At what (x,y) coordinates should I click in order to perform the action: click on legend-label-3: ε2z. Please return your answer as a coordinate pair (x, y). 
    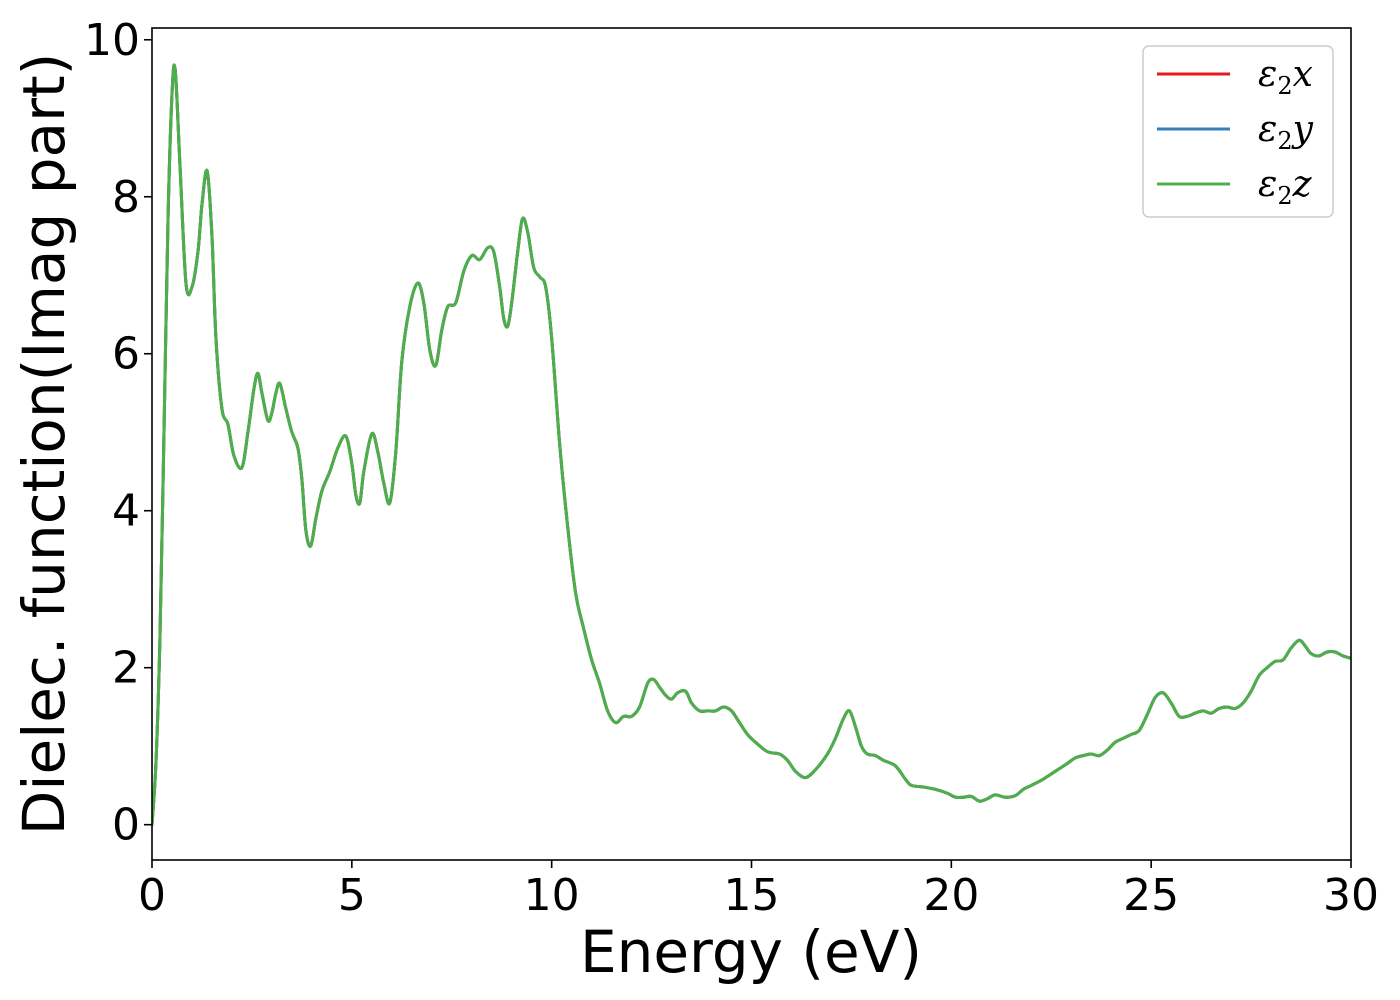
    Looking at the image, I should click on (1285, 187).